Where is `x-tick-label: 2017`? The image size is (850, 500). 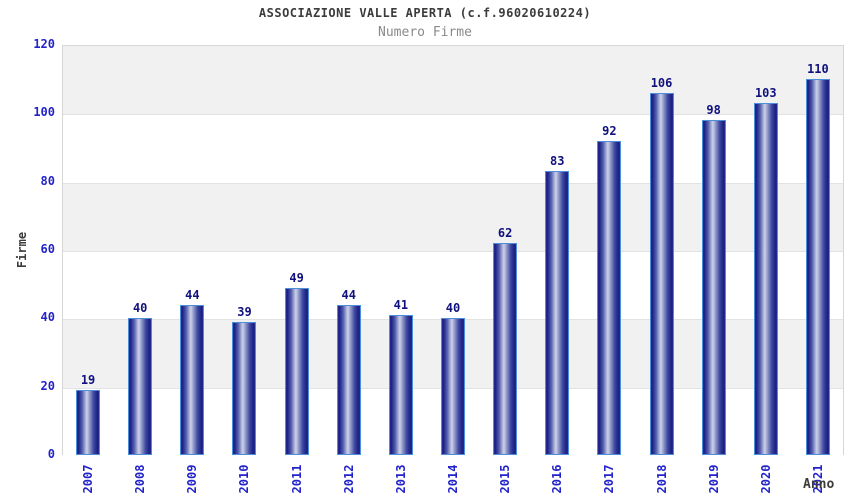 x-tick-label: 2017 is located at coordinates (609, 479).